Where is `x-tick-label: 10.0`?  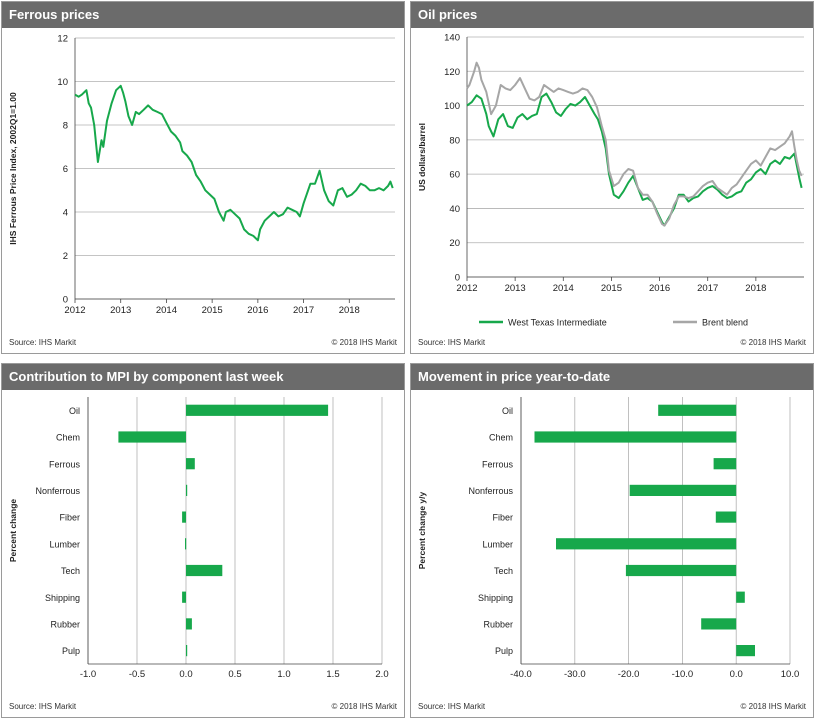
x-tick-label: 10.0 is located at coordinates (790, 674).